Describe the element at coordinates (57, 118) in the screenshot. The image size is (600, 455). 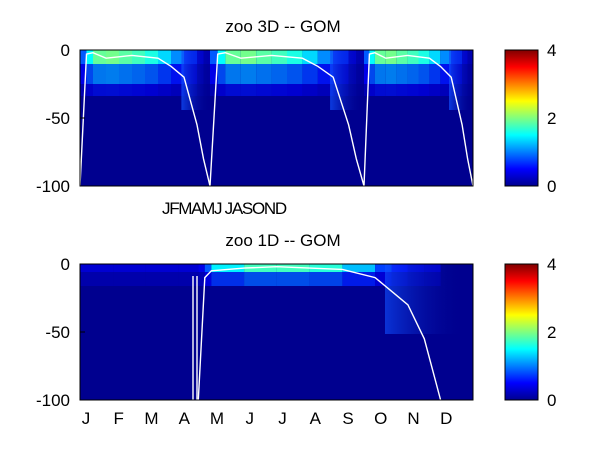
I see `top-ytick-label: -50` at that location.